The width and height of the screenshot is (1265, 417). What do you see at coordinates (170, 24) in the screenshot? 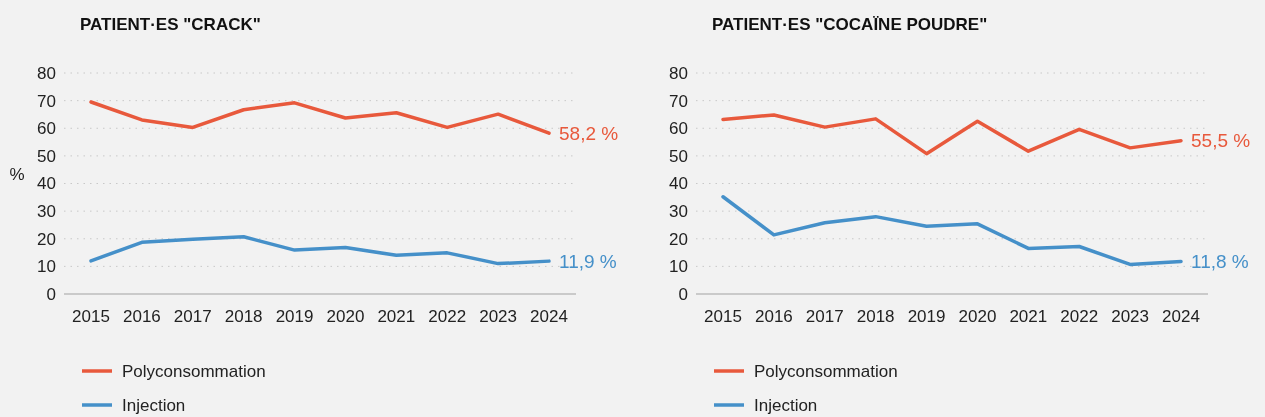
I see `chart-title: PATIENT·ES "CRACK"` at bounding box center [170, 24].